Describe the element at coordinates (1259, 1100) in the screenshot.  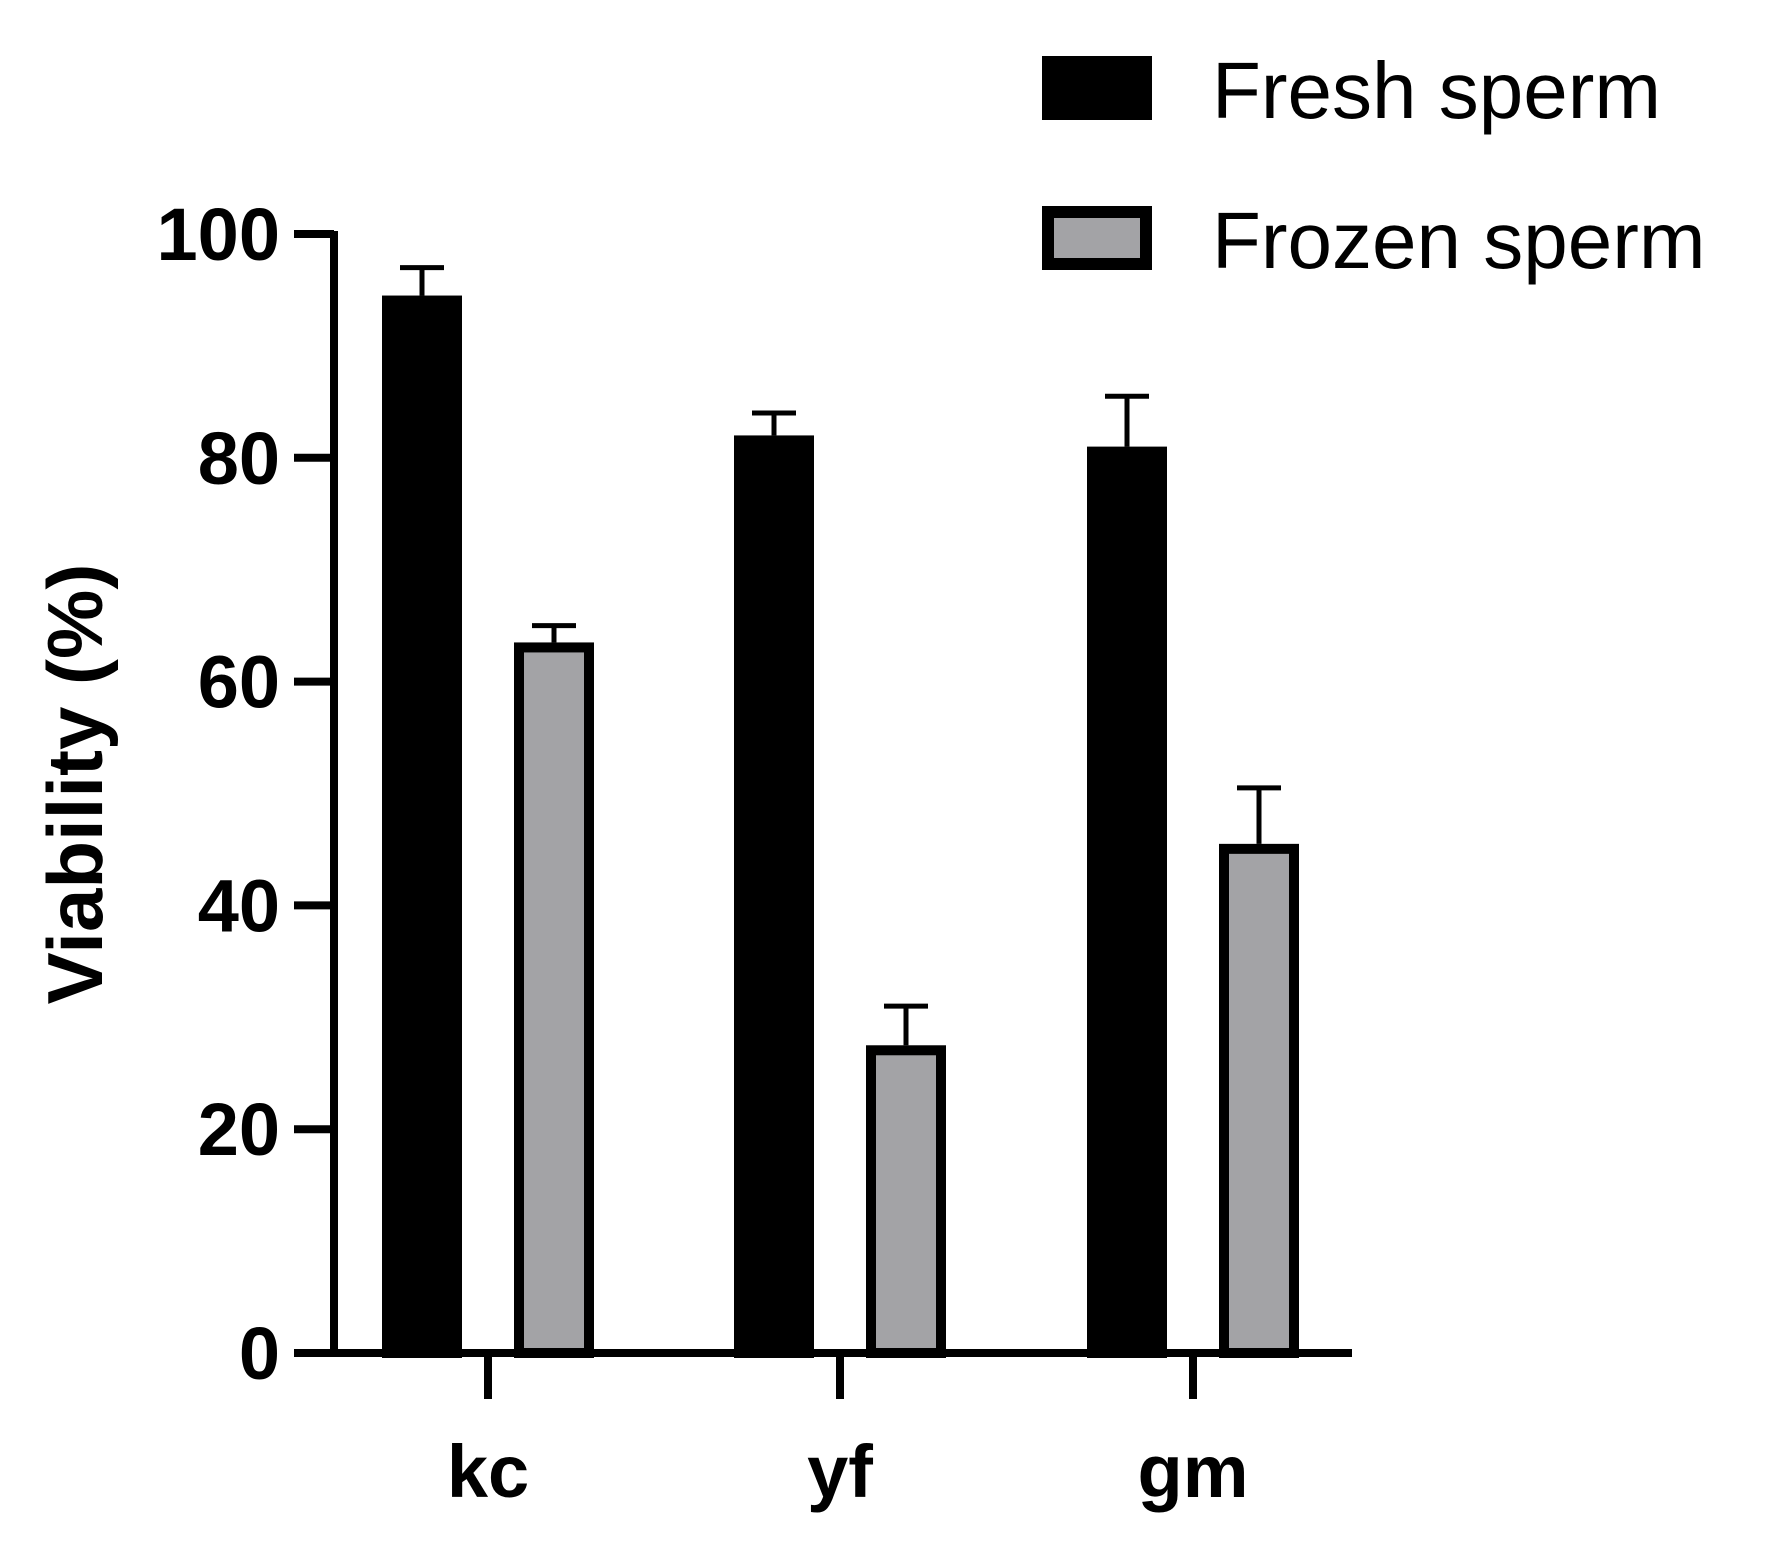
I see `bar-gm-frozen` at that location.